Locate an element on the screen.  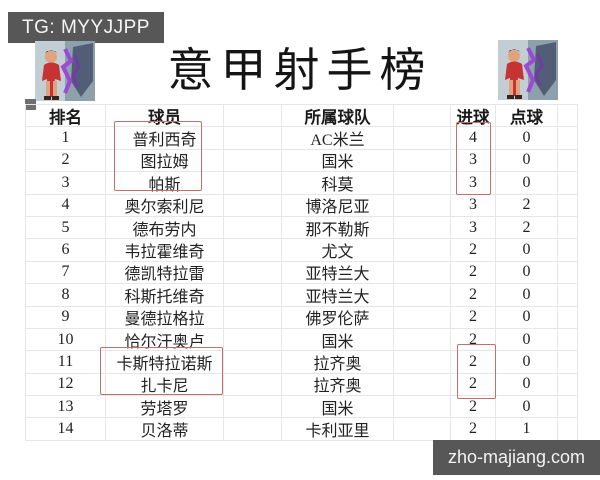
page-title: 意甲射手榜 is located at coordinates (300, 70).